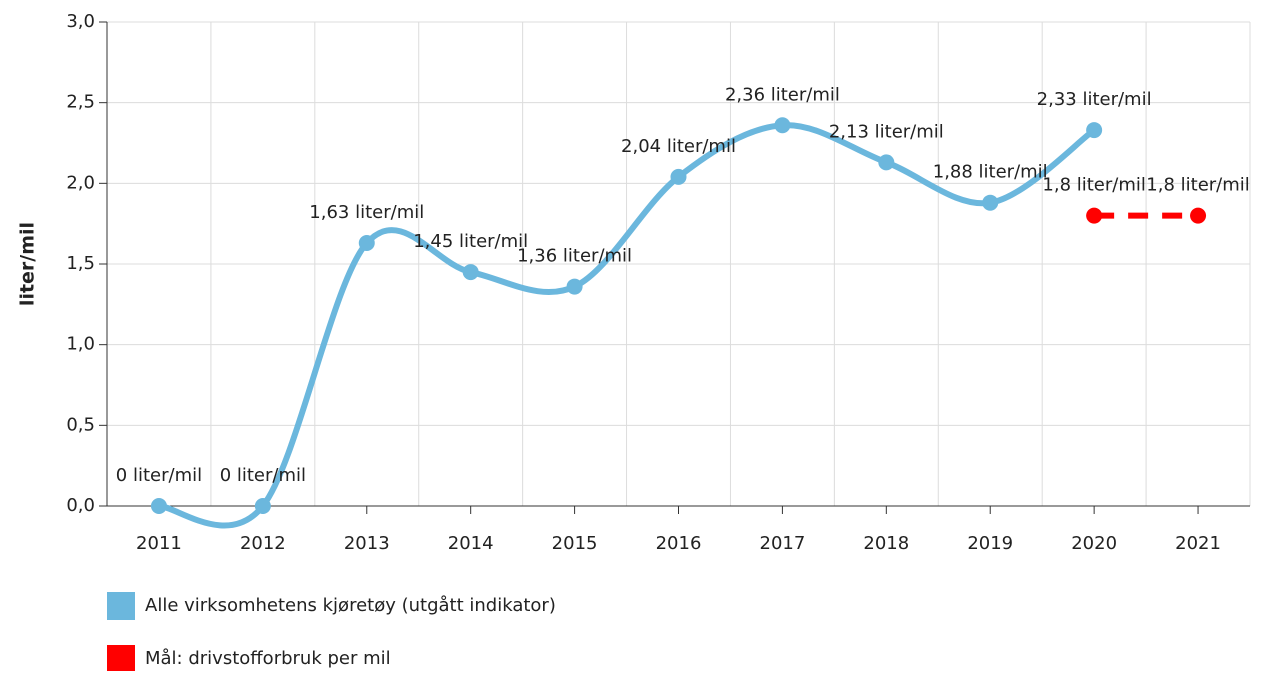 The image size is (1263, 675). Describe the element at coordinates (1094, 543) in the screenshot. I see `x-tick-label: 2020` at that location.